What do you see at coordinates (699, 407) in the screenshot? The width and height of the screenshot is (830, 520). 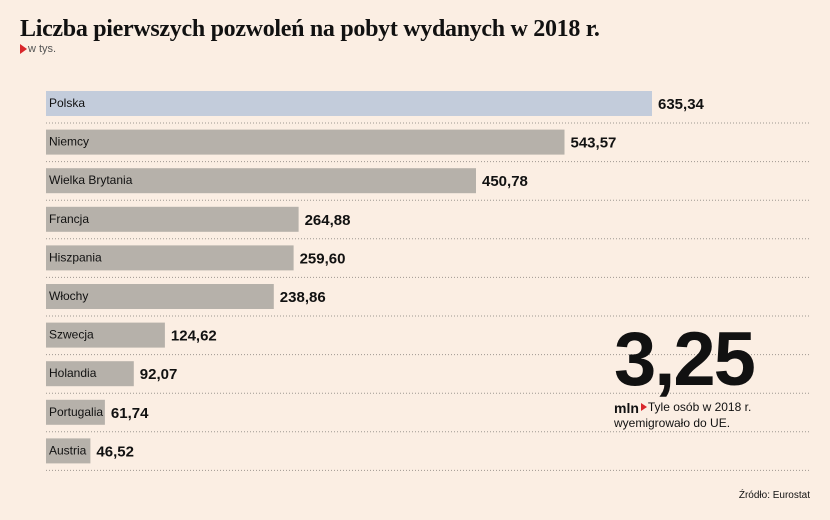 I see `callout-desc-line1: Tyle osób w 2018 r.` at bounding box center [699, 407].